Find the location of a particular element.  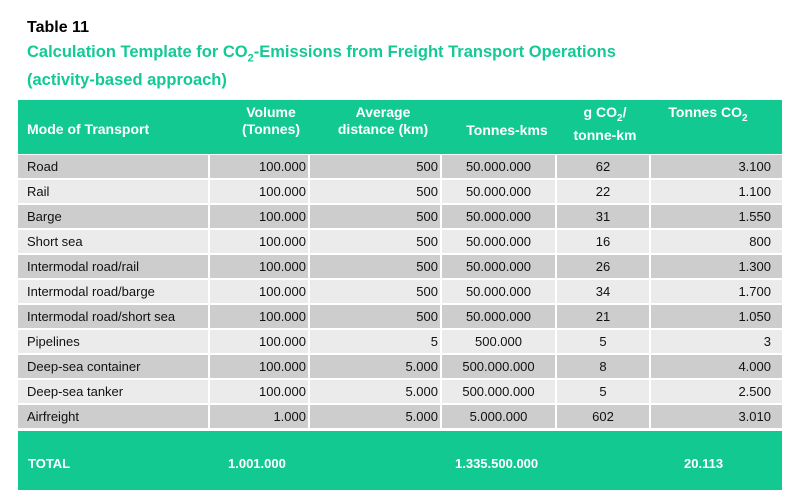

cell-g-co2: 34 is located at coordinates (603, 291).